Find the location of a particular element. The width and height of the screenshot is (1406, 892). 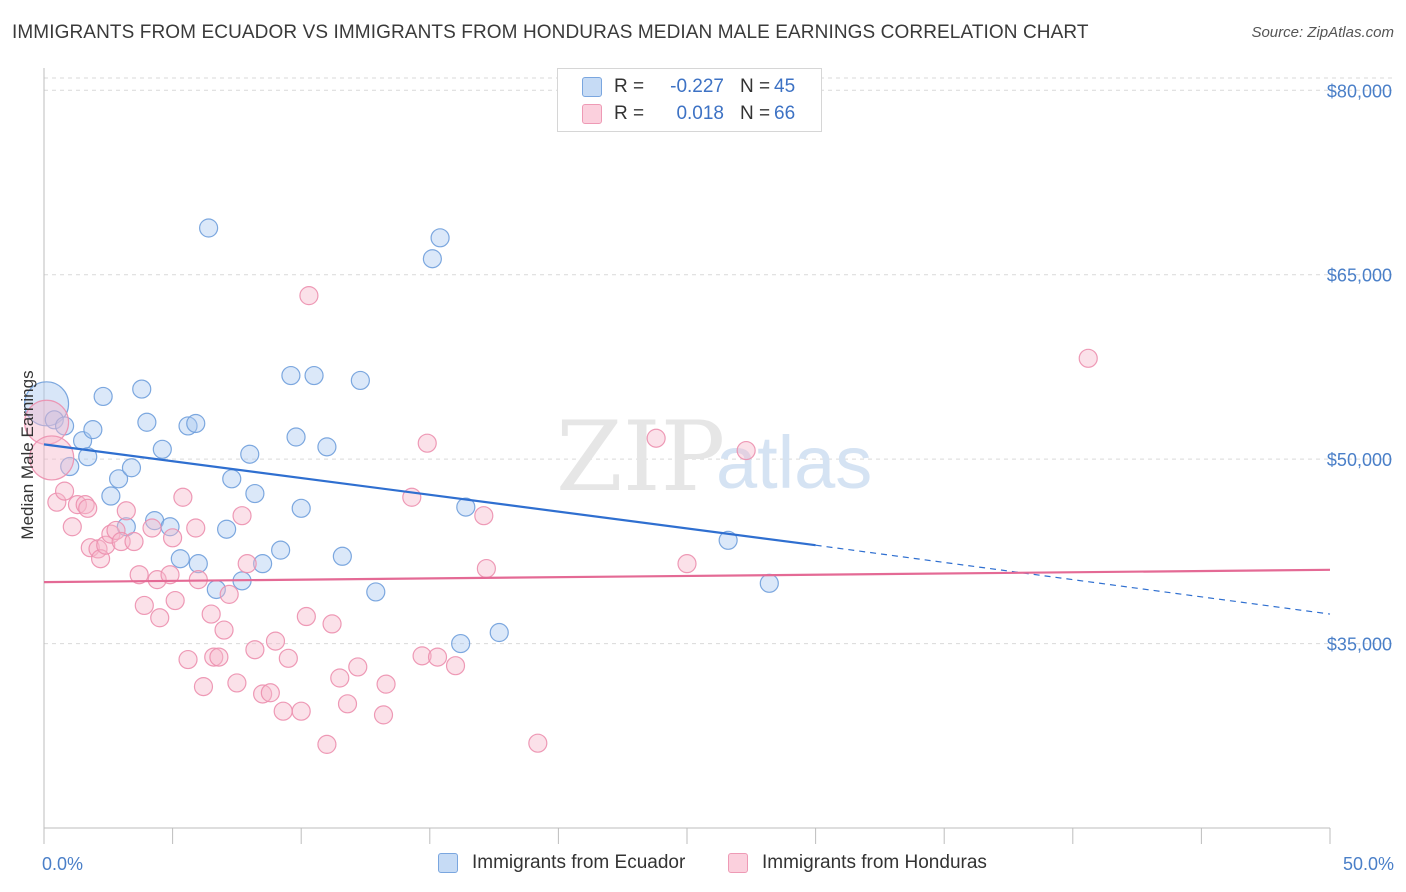

x-tick-label: 0.0% is located at coordinates (62, 864).